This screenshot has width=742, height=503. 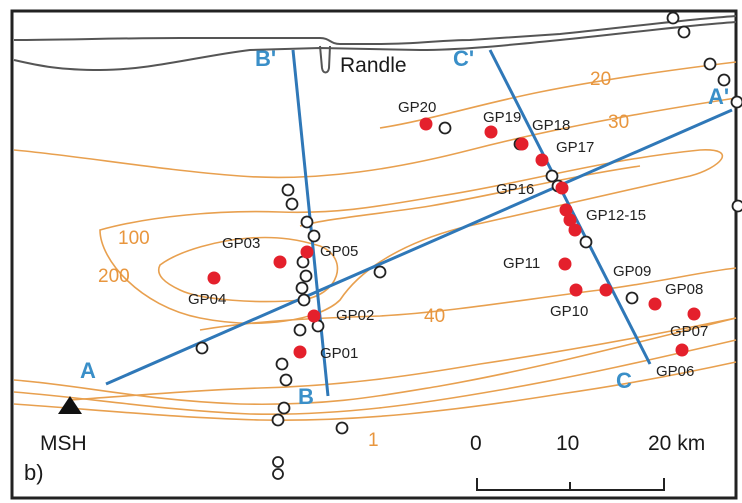 What do you see at coordinates (373, 65) in the screenshot?
I see `town-label-randle: Randle` at bounding box center [373, 65].